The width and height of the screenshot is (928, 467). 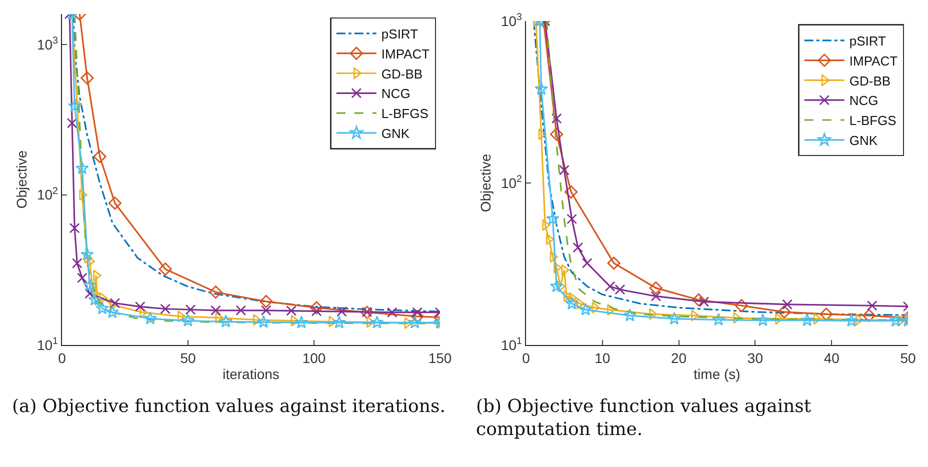 I want to click on x-tick-label: 10, so click(x=602, y=358).